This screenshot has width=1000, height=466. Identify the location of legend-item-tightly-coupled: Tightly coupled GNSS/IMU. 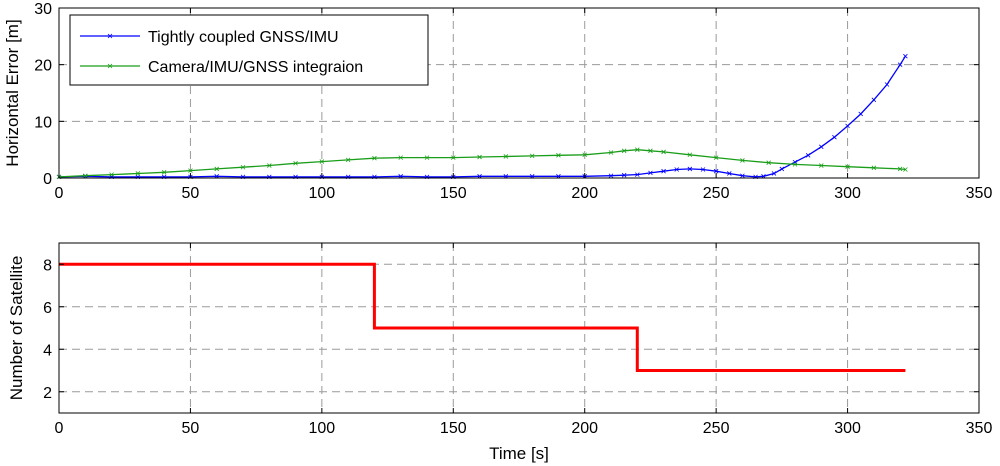
(209, 37).